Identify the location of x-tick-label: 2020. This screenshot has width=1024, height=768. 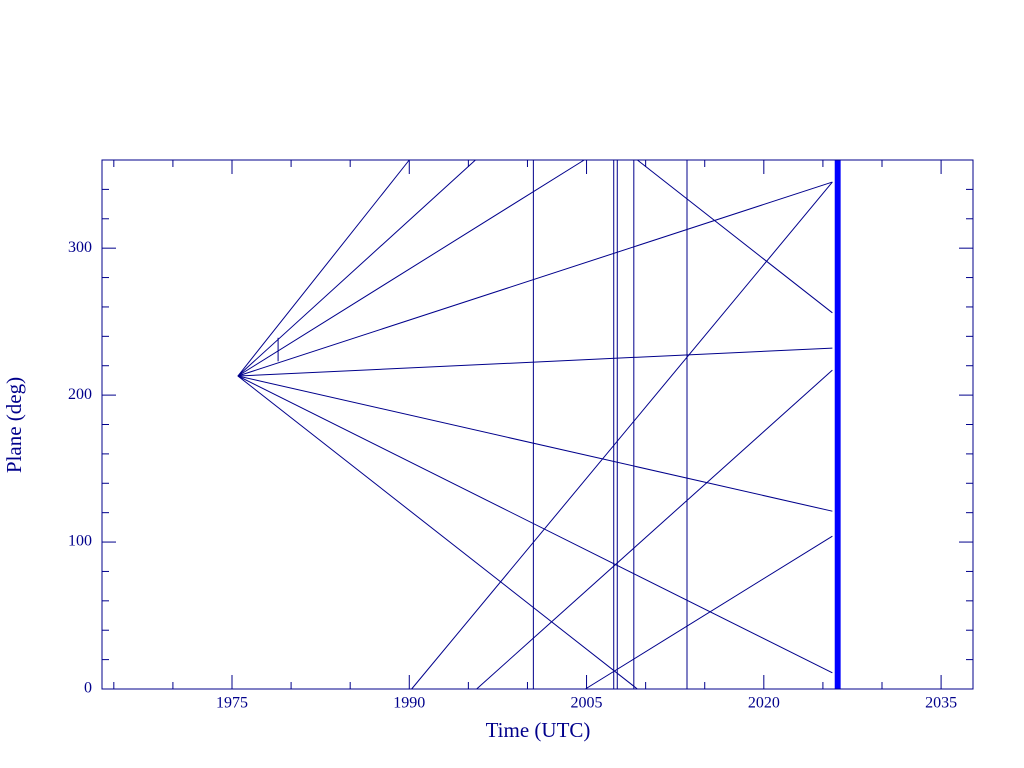
(764, 703).